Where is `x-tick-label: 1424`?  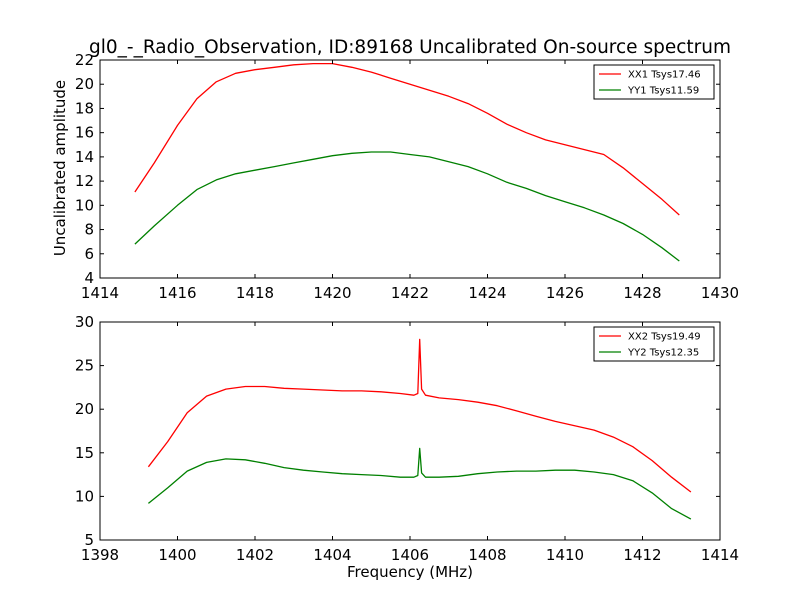
x-tick-label: 1424 is located at coordinates (487, 293).